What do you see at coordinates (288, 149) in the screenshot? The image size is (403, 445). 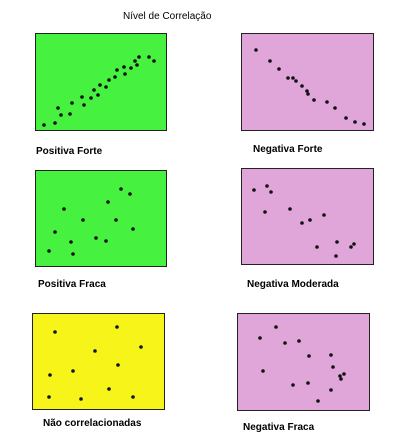 I see `caption-negativa-forte: Negativa Forte` at bounding box center [288, 149].